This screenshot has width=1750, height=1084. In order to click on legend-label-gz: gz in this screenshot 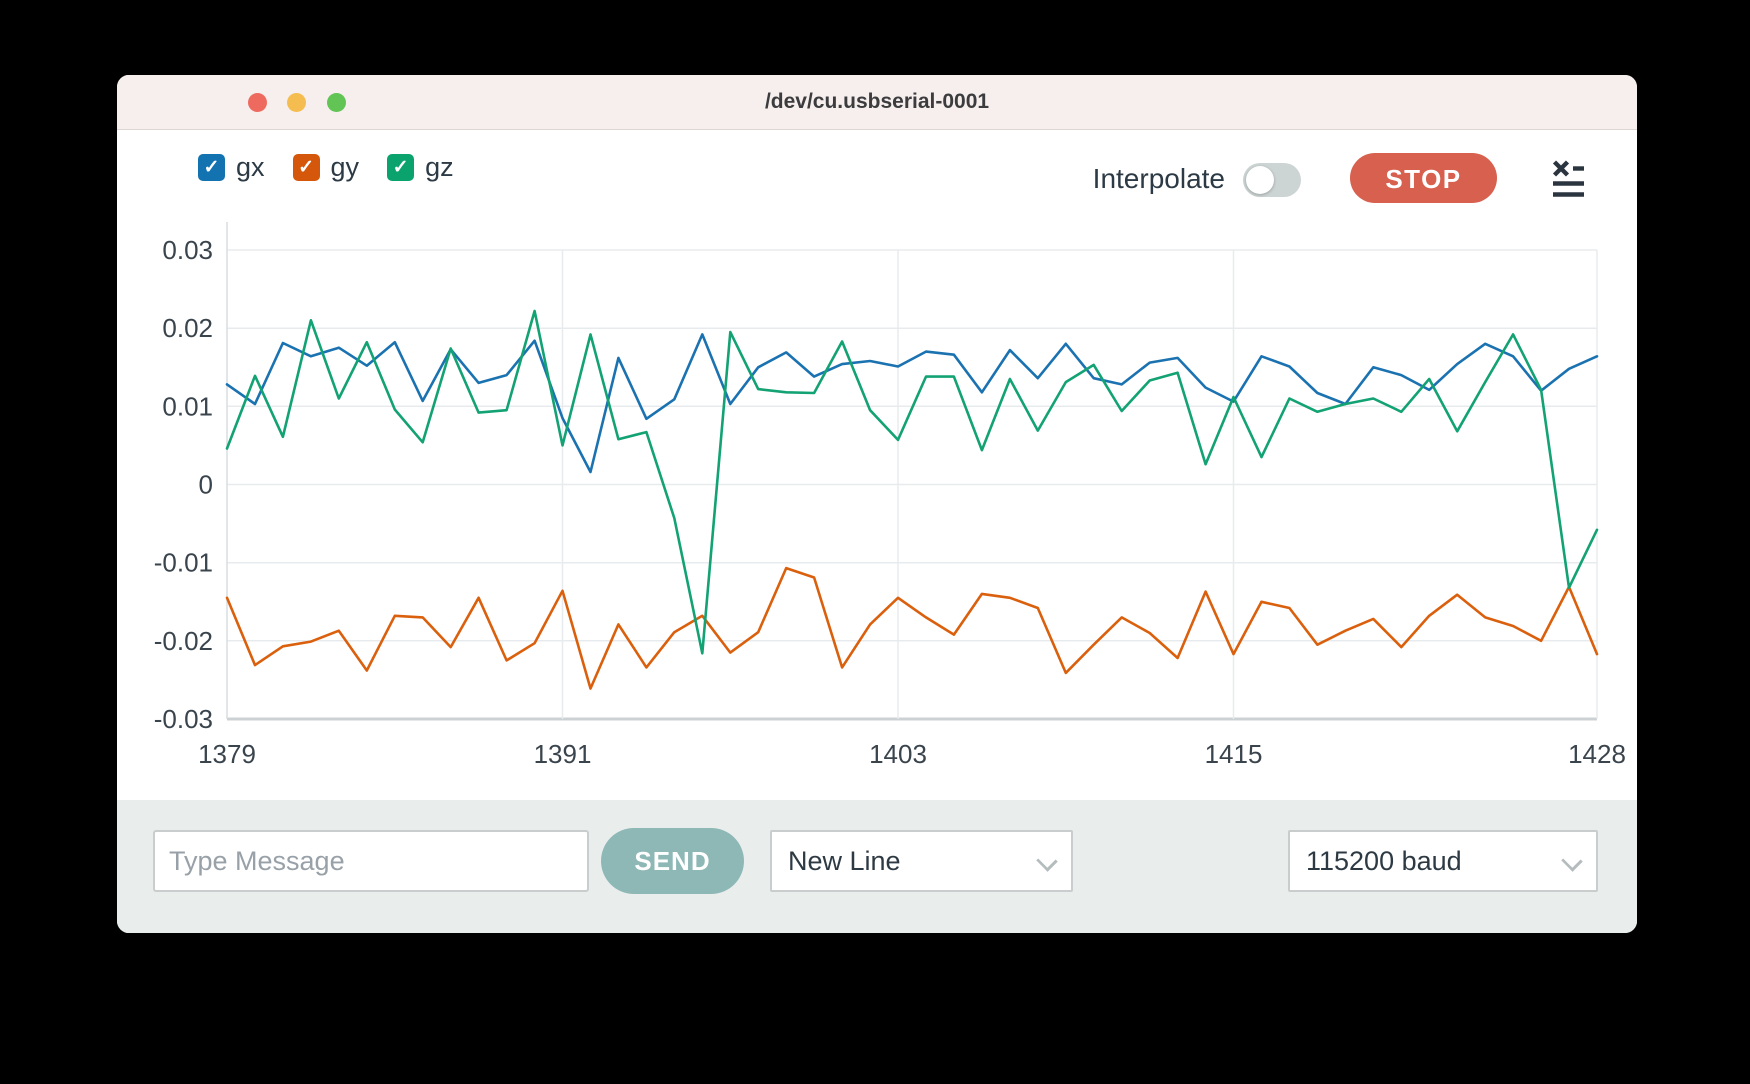, I will do `click(439, 166)`.